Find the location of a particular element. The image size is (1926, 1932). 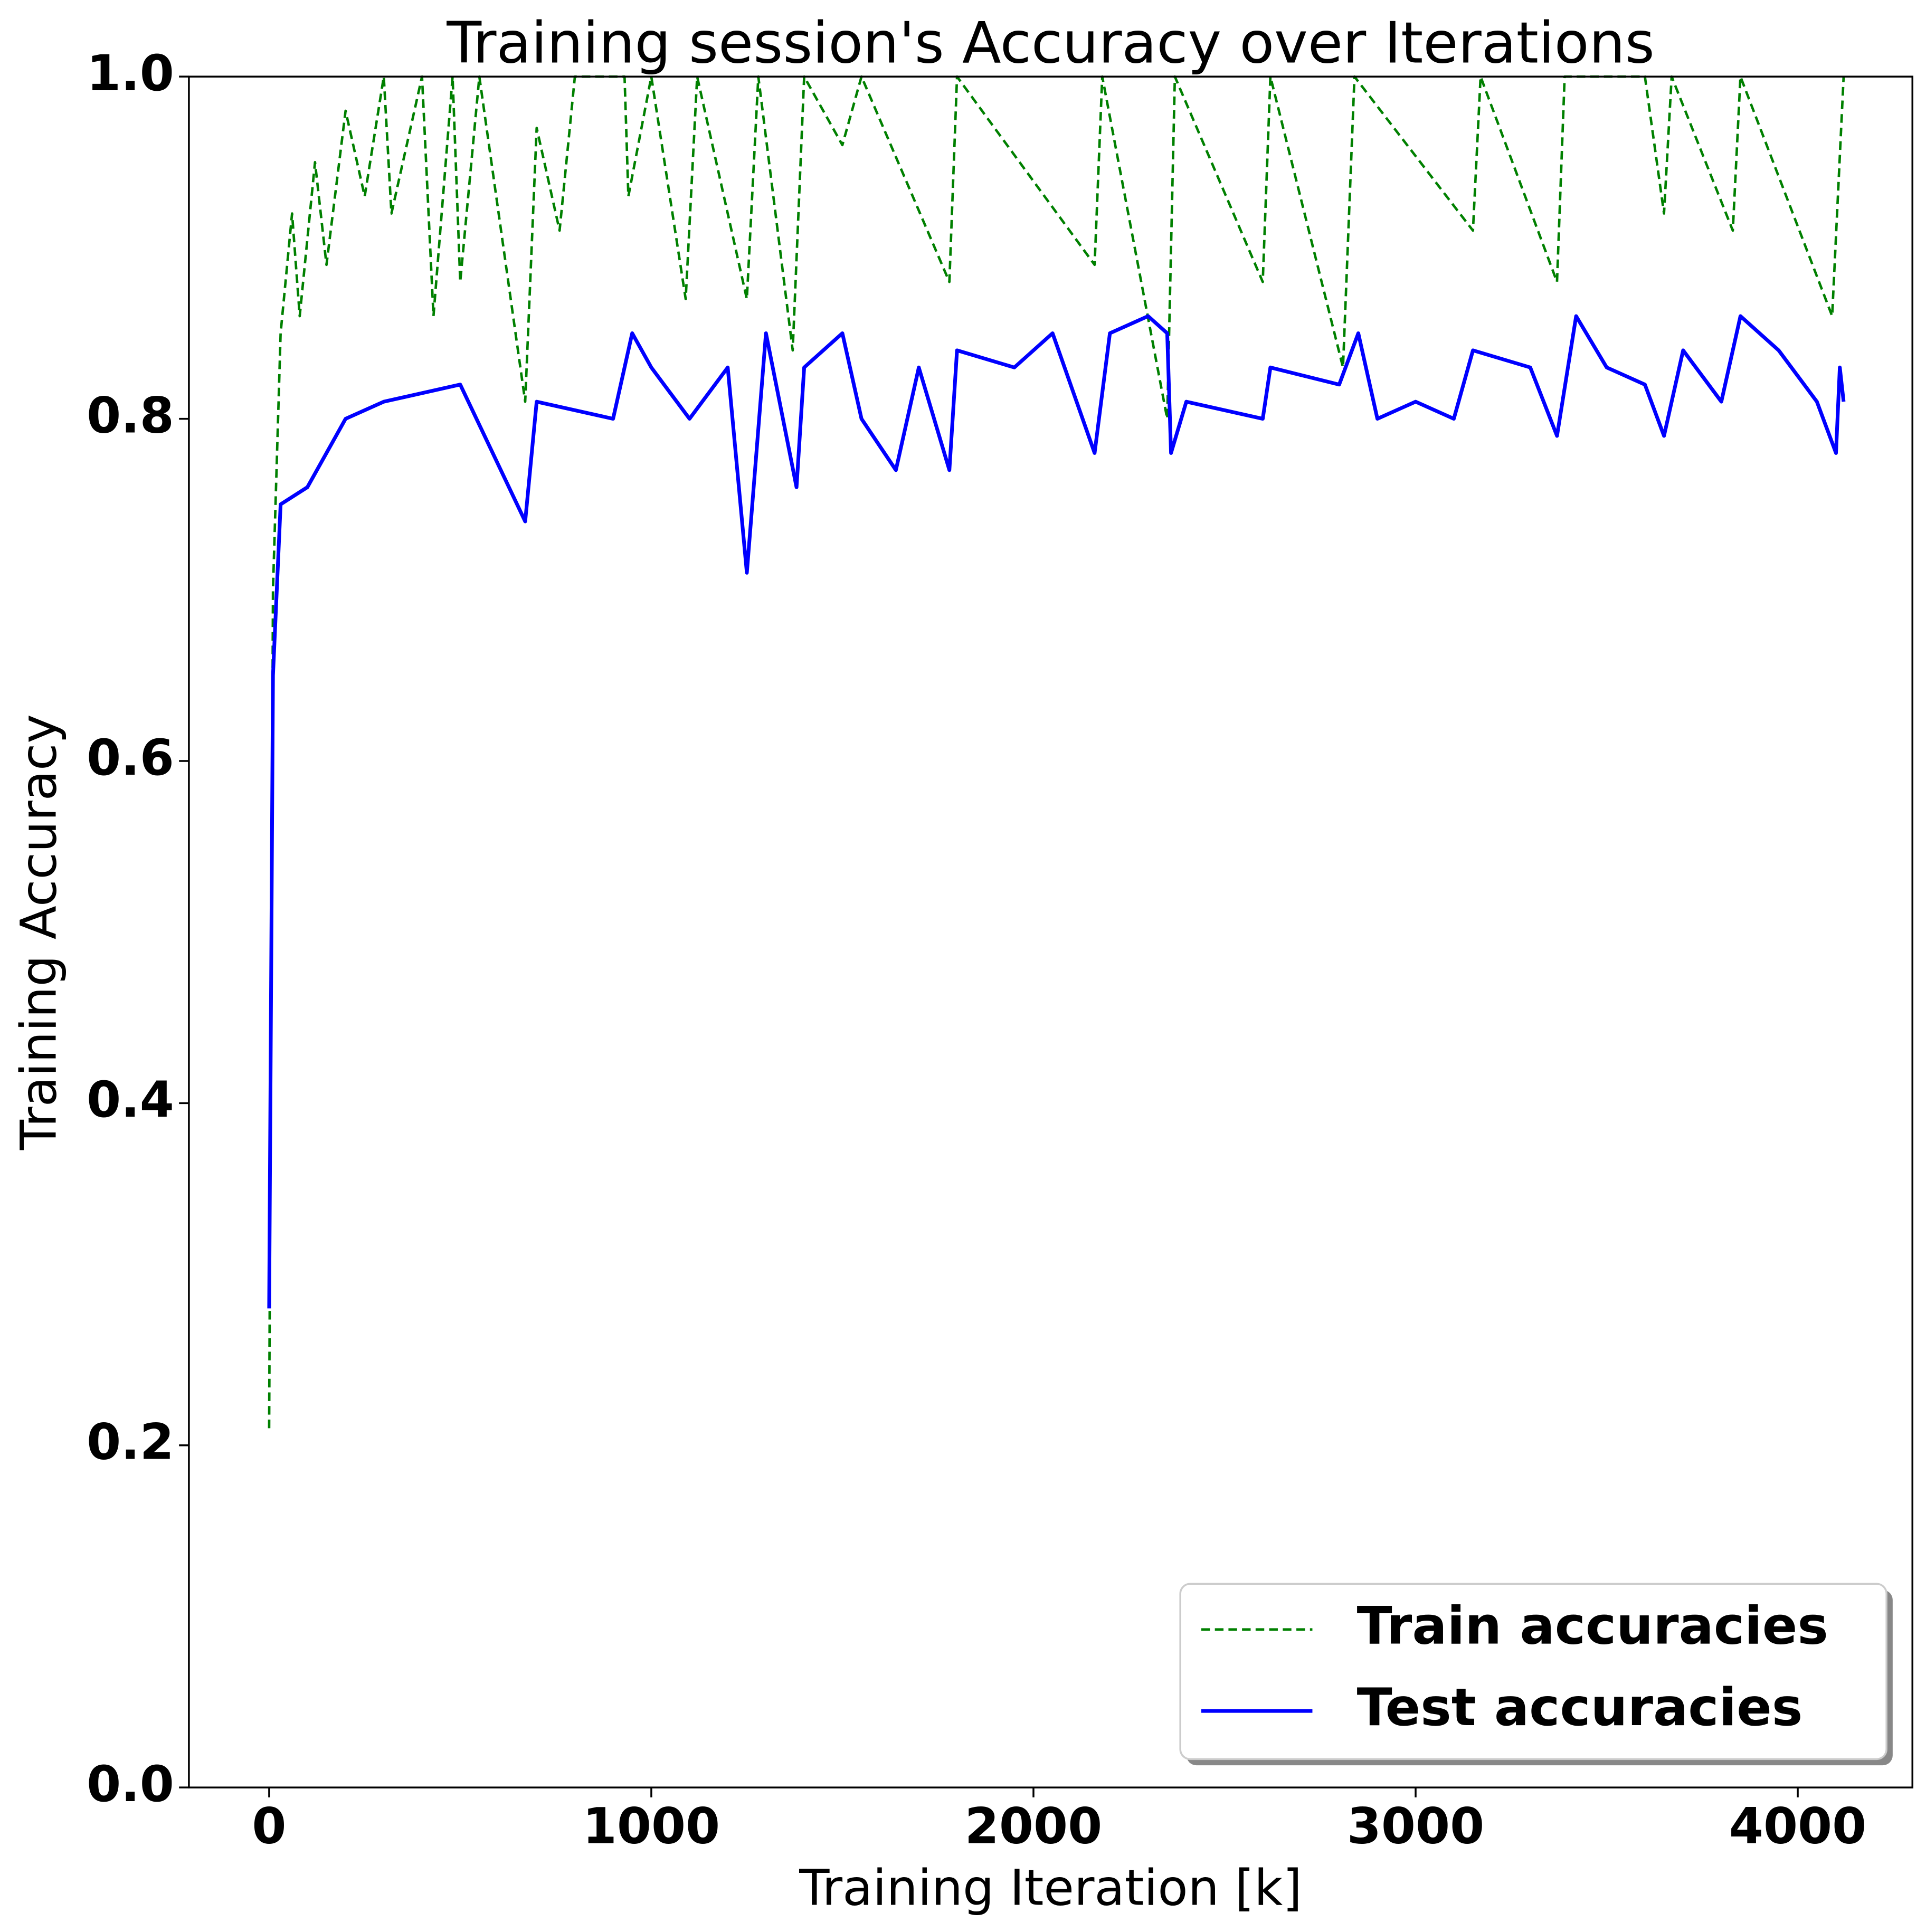

x-axis-label: Training Iteration [k] is located at coordinates (1050, 1888).